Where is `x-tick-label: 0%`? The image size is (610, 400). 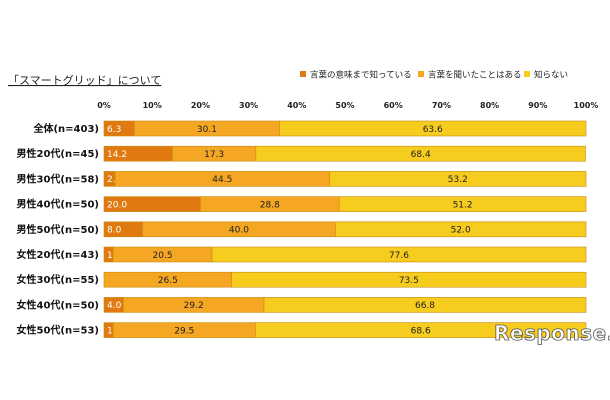 x-tick-label: 0% is located at coordinates (104, 105).